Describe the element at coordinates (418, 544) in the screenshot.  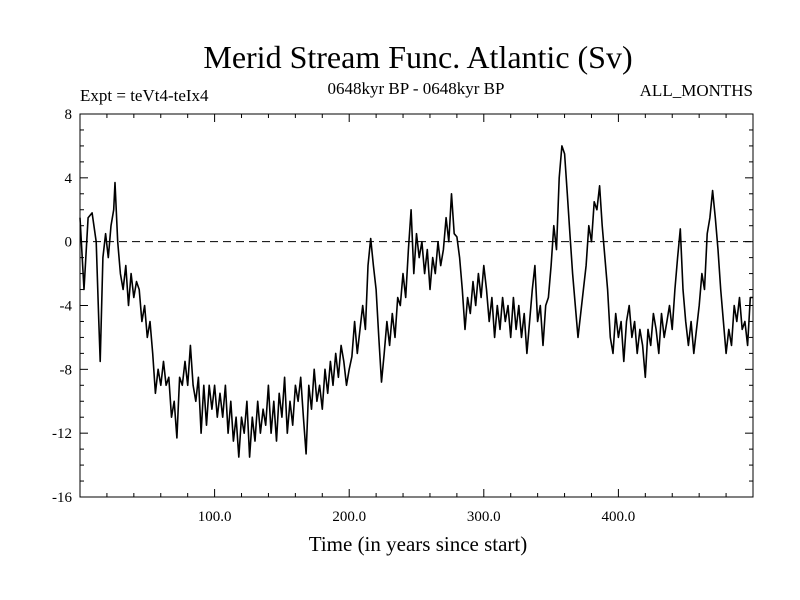
I see `x-axis-label: Time (in years since start)` at that location.